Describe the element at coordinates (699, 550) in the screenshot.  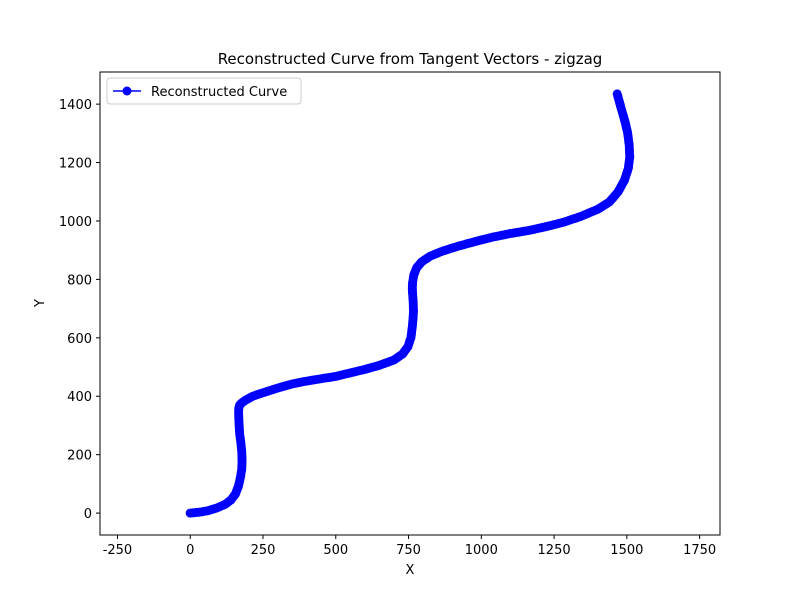
I see `x-tick-label: 1750` at that location.